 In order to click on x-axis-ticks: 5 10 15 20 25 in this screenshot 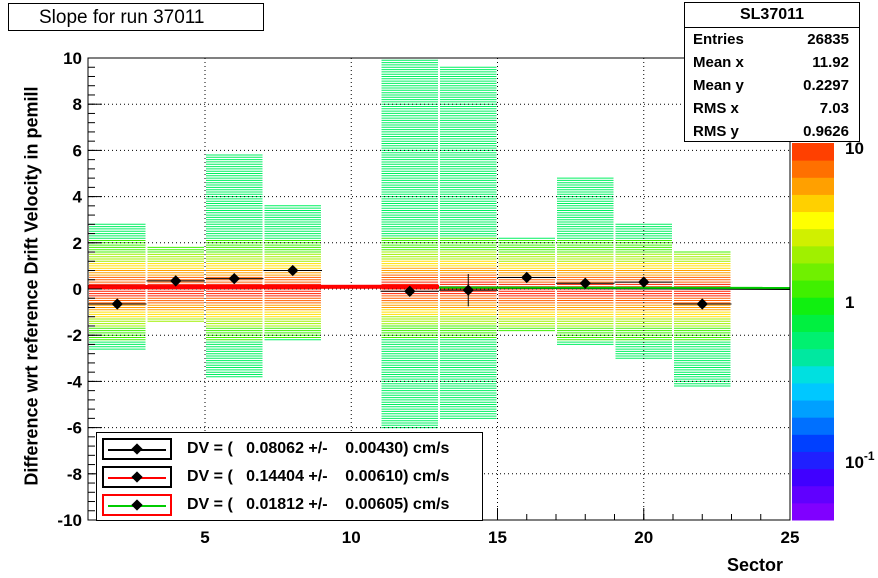, I will do `click(443, 527)`.